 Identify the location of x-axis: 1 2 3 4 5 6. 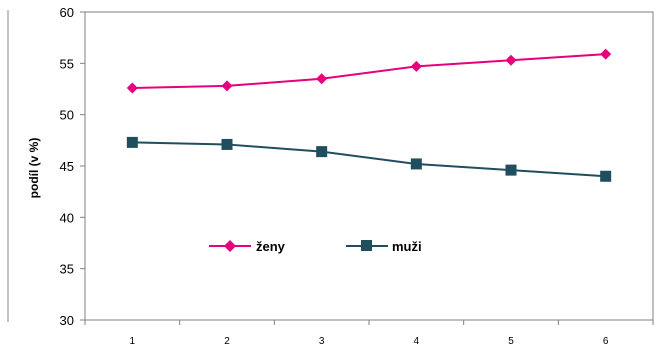
(369, 333).